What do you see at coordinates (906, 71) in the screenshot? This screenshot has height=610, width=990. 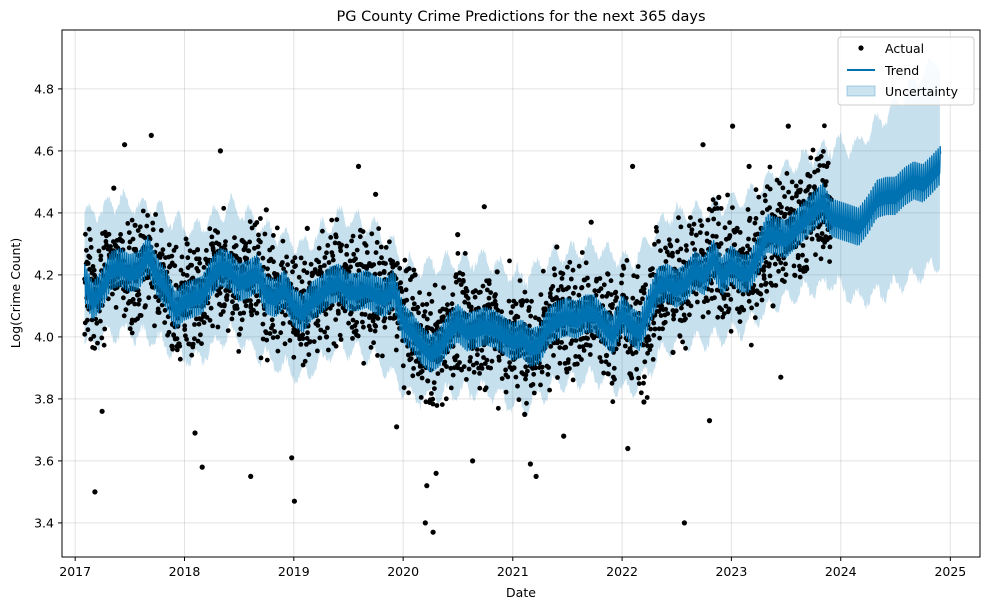 I see `legend: Actual Trend Uncertainty` at bounding box center [906, 71].